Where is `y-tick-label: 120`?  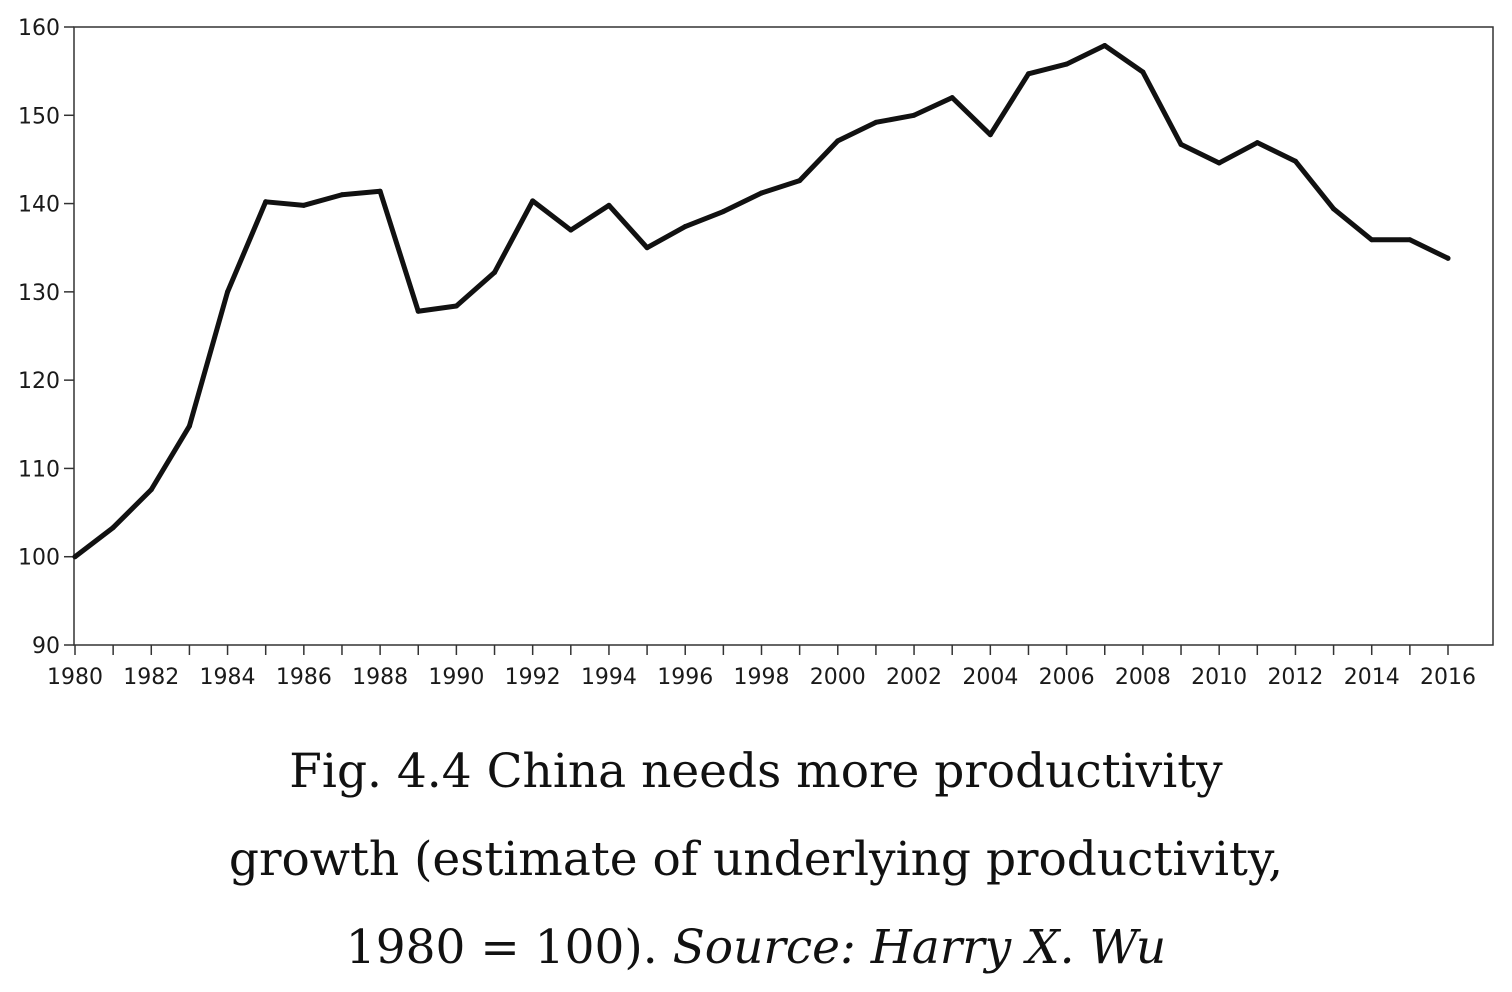
y-tick-label: 120 is located at coordinates (39, 381).